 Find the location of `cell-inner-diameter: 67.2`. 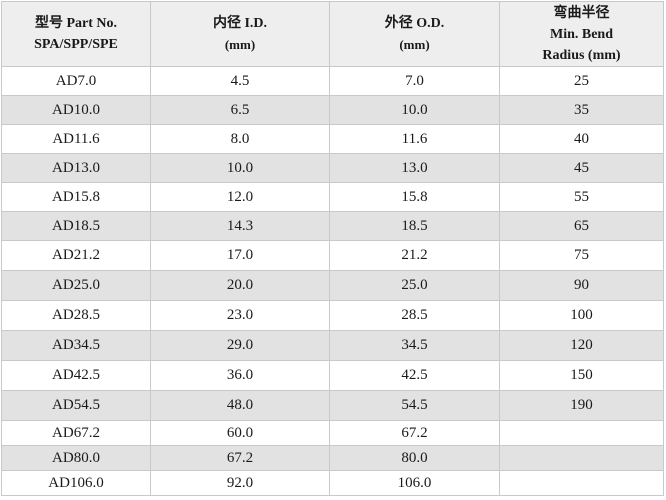

cell-inner-diameter: 67.2 is located at coordinates (240, 458).